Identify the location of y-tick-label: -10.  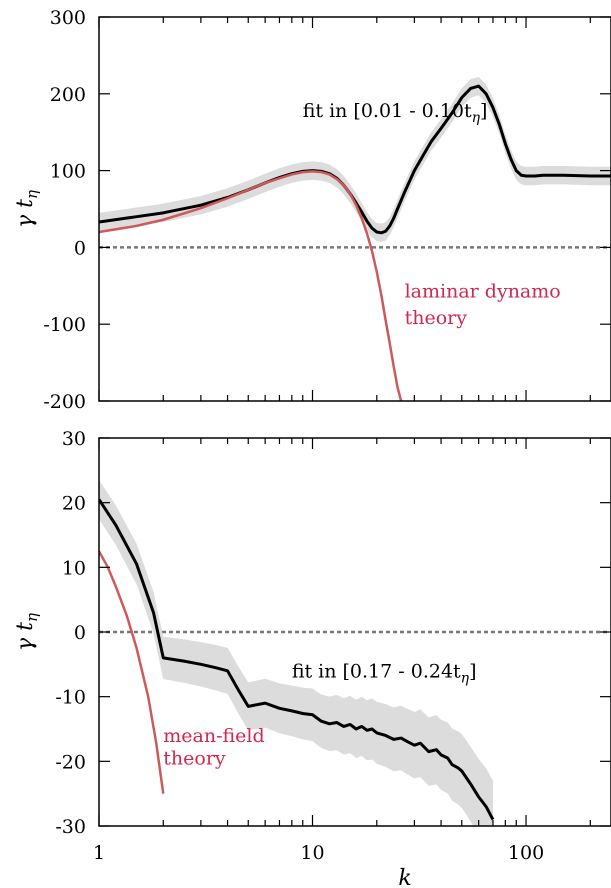
(70, 698).